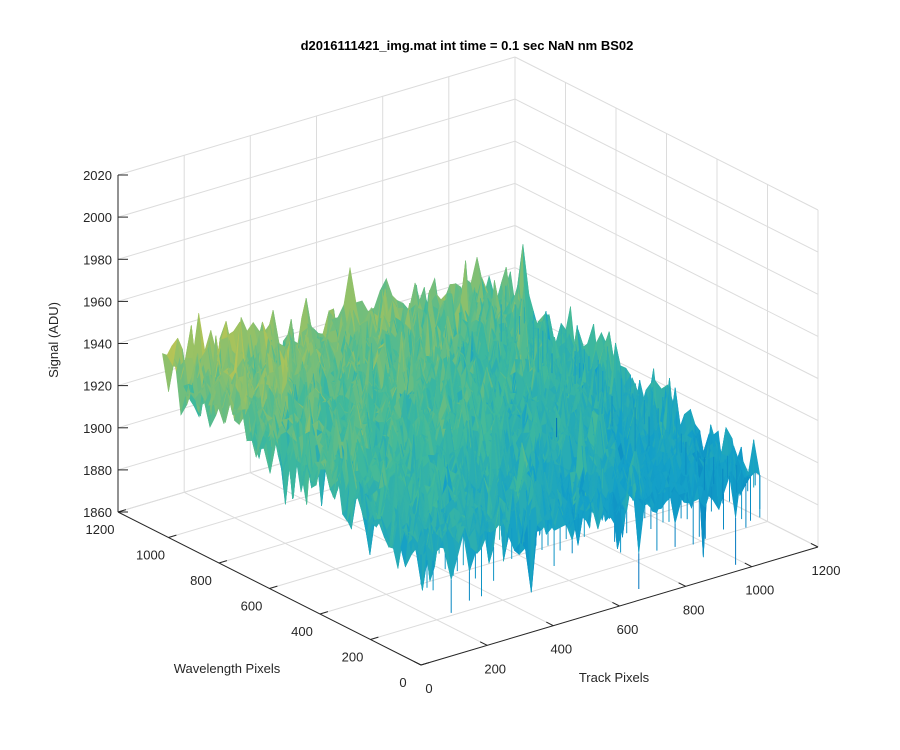 This screenshot has height=750, width=900. What do you see at coordinates (97, 217) in the screenshot?
I see `z-tick-label: 2000` at bounding box center [97, 217].